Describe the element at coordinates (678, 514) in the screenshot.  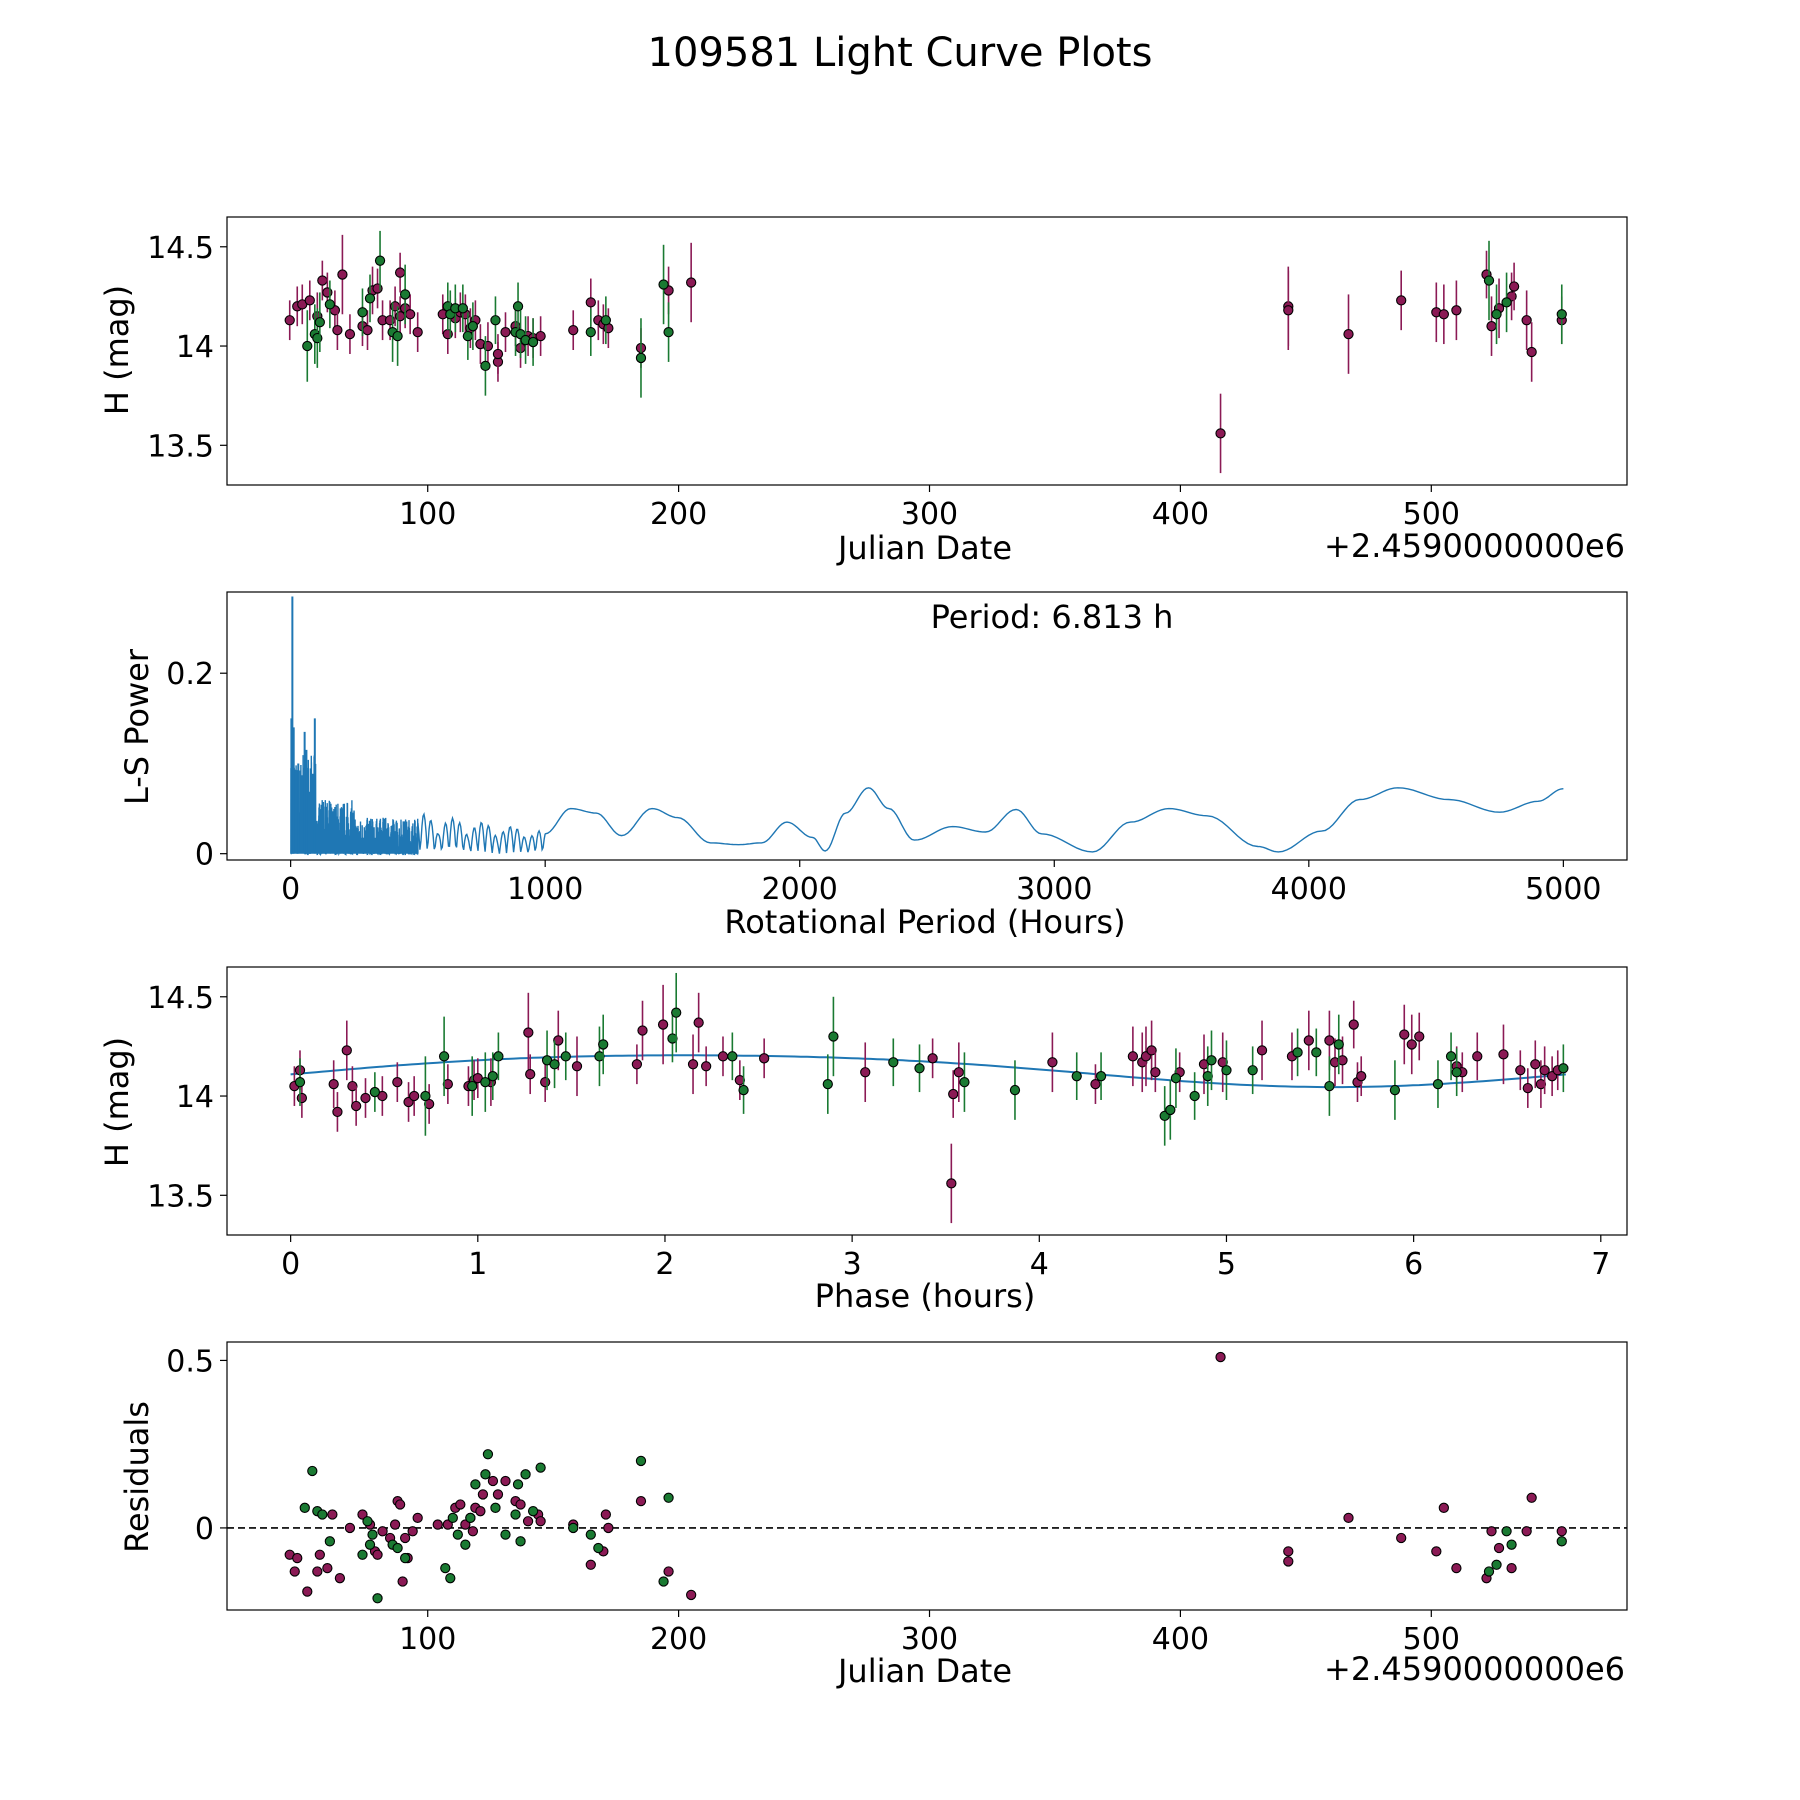
I see `lightcurve-xtick-label: 200` at that location.